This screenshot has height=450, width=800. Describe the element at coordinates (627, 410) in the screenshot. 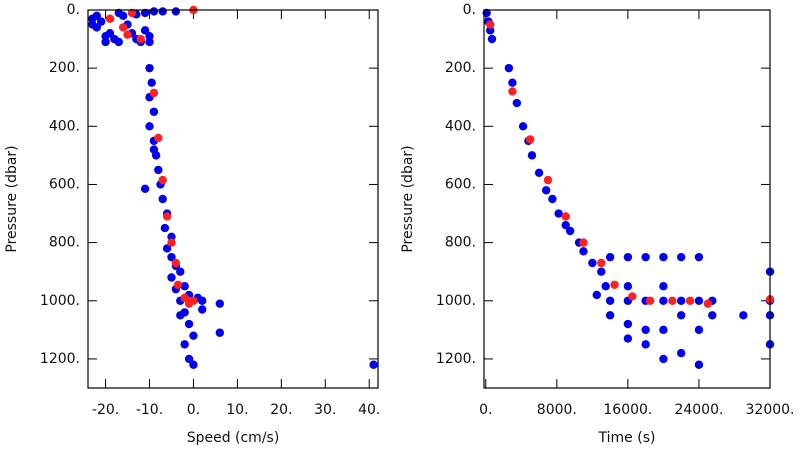

I see `x-tick-label: 16000.` at that location.